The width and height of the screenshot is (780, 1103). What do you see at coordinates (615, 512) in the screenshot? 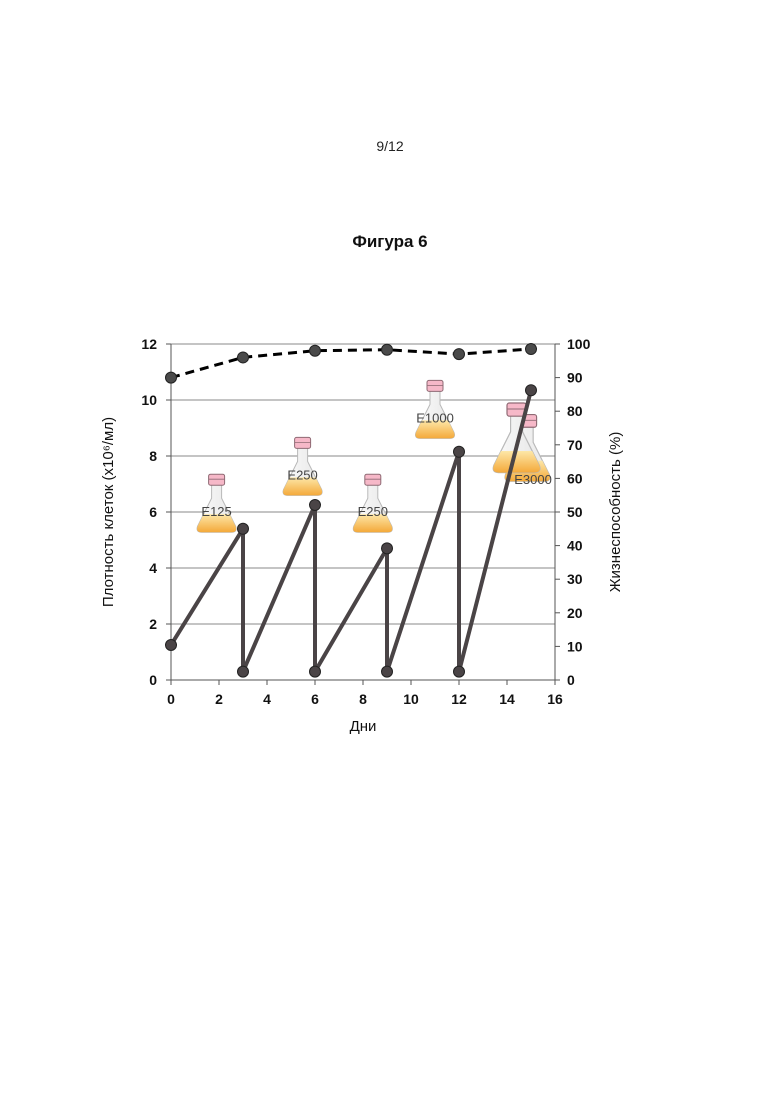
I see `y-axis-right-label: Жизнеспособность (%)` at bounding box center [615, 512].